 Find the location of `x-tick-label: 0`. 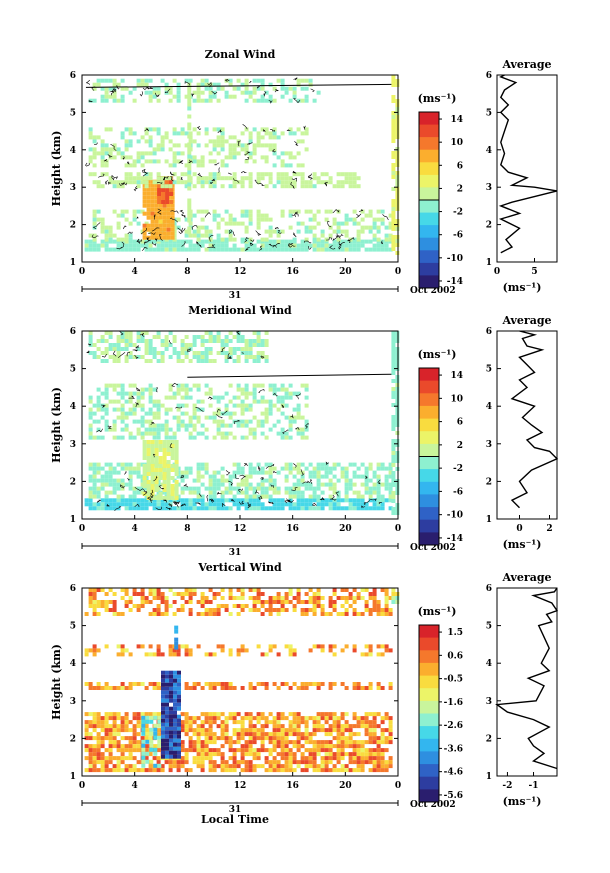

x-tick-label: 0 is located at coordinates (82, 786).